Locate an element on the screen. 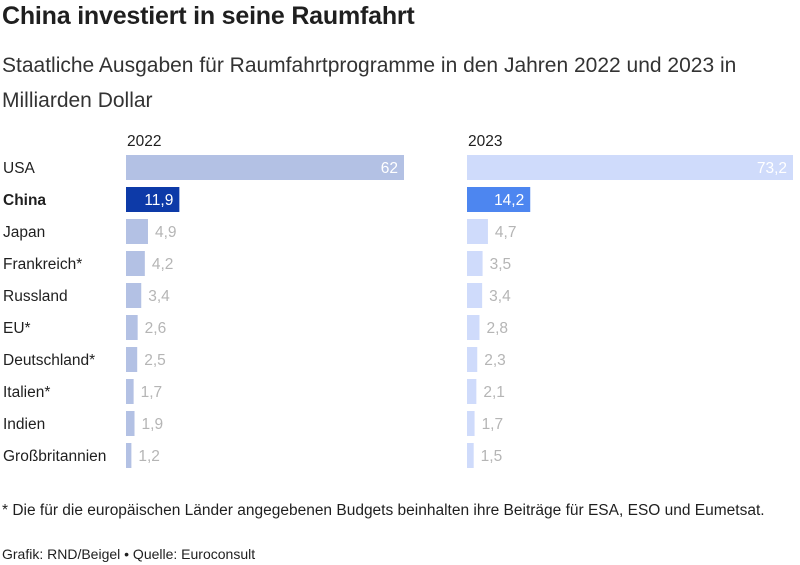 This screenshot has height=565, width=800. data-label: 11,9 is located at coordinates (158, 200).